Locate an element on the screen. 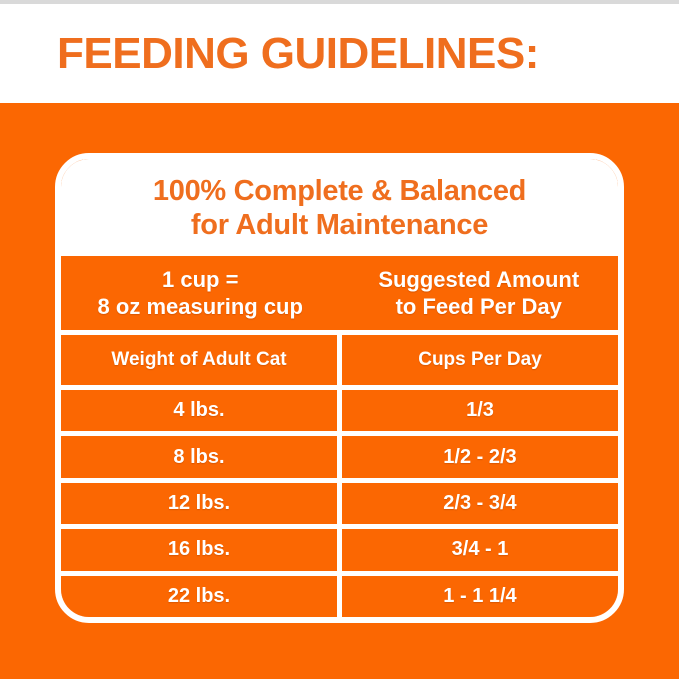 Image resolution: width=679 pixels, height=679 pixels. title-band: FEEDING GUIDELINES: is located at coordinates (339, 53).